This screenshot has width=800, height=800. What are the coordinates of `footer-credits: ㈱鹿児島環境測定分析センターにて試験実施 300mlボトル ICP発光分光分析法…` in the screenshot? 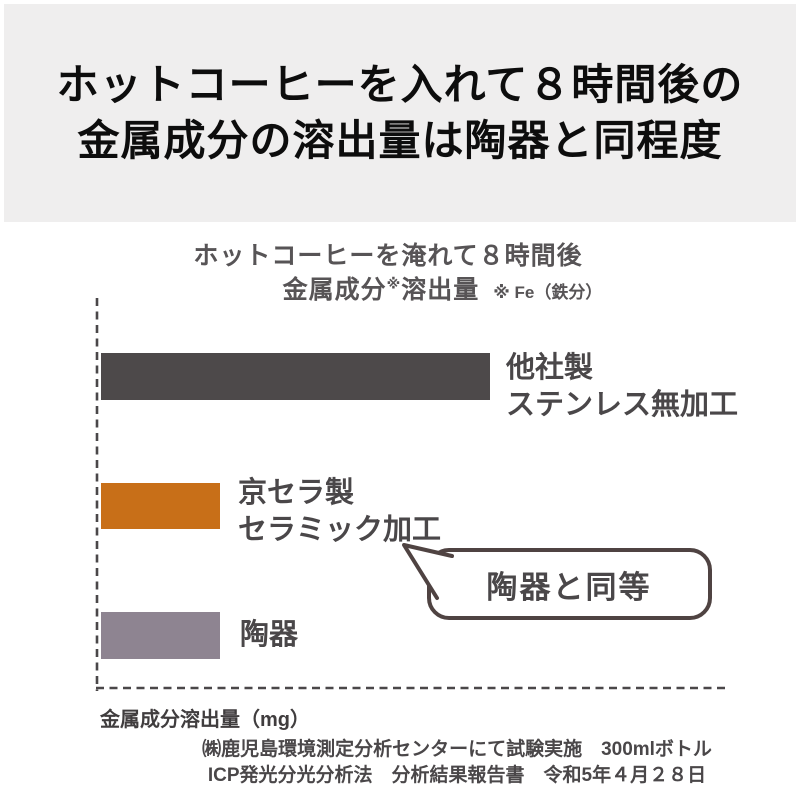 It's located at (457, 763).